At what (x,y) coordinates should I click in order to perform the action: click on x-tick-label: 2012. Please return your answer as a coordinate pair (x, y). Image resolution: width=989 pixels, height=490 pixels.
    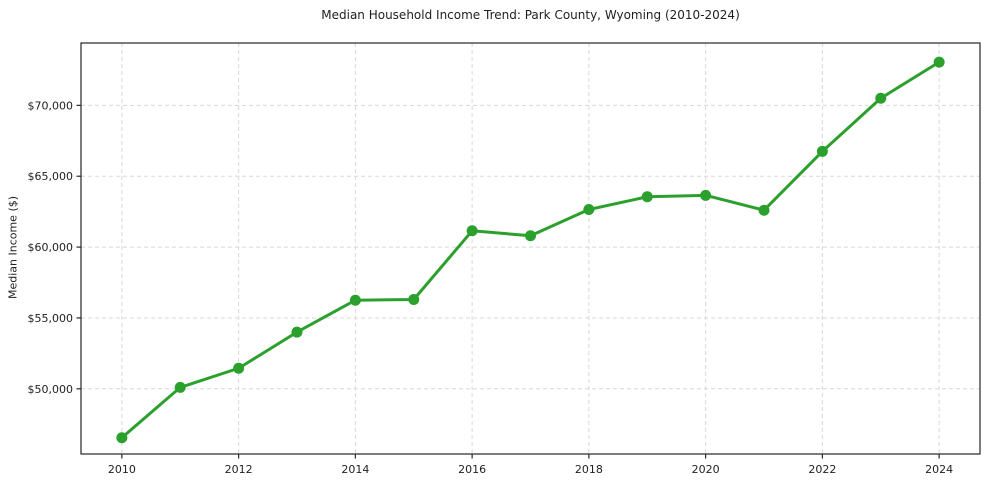
    Looking at the image, I should click on (239, 469).